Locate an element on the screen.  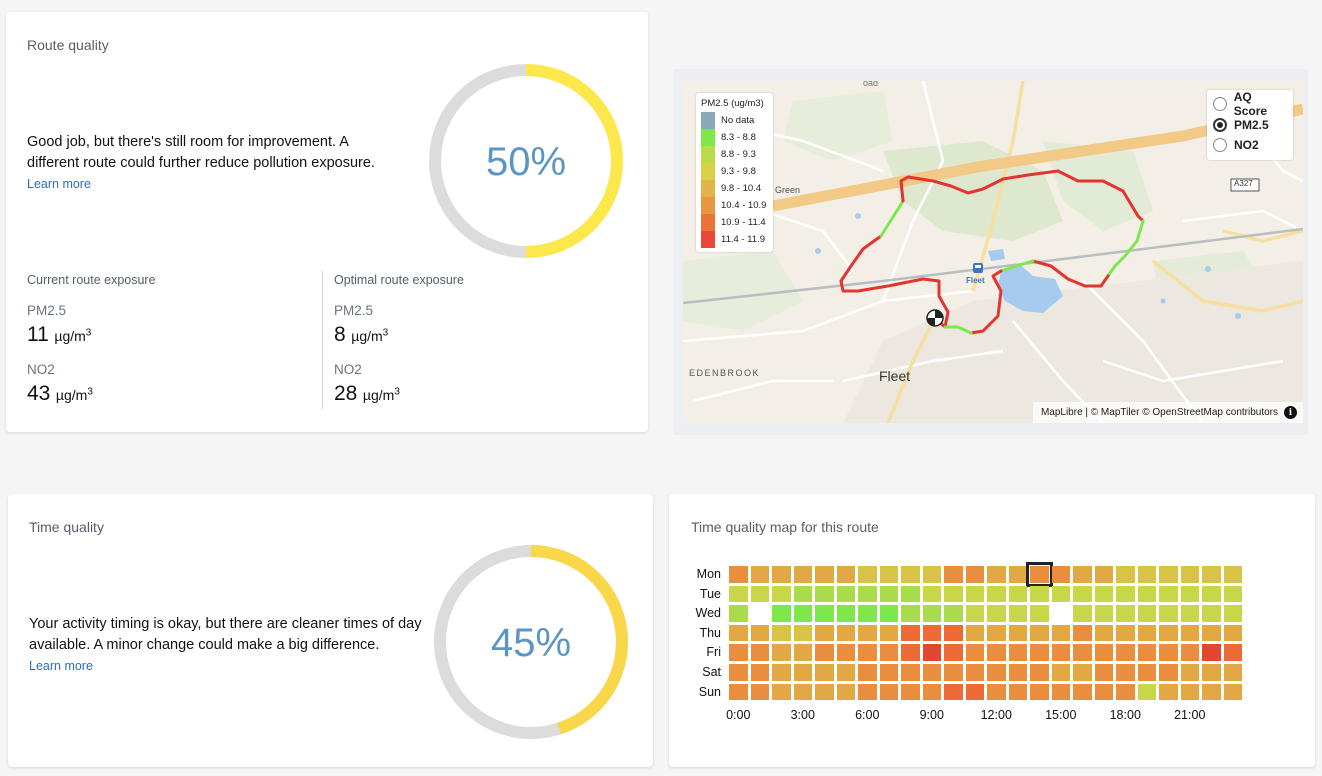
layer-option: PM2.5 is located at coordinates (1250, 125).